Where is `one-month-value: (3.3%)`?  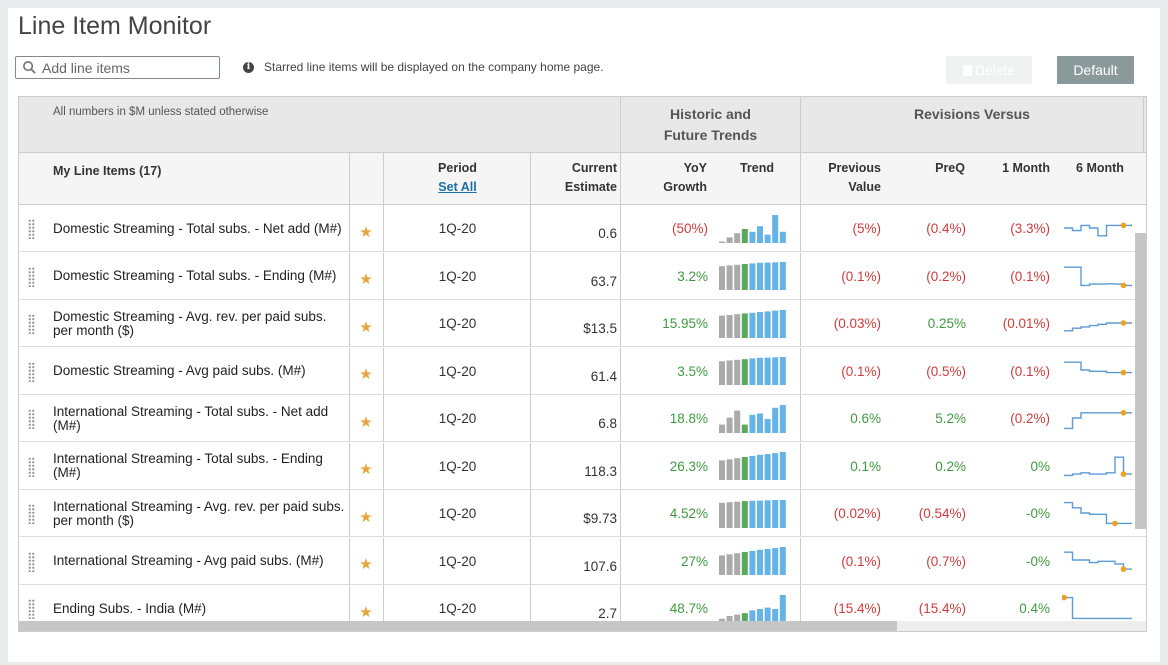 one-month-value: (3.3%) is located at coordinates (1030, 228).